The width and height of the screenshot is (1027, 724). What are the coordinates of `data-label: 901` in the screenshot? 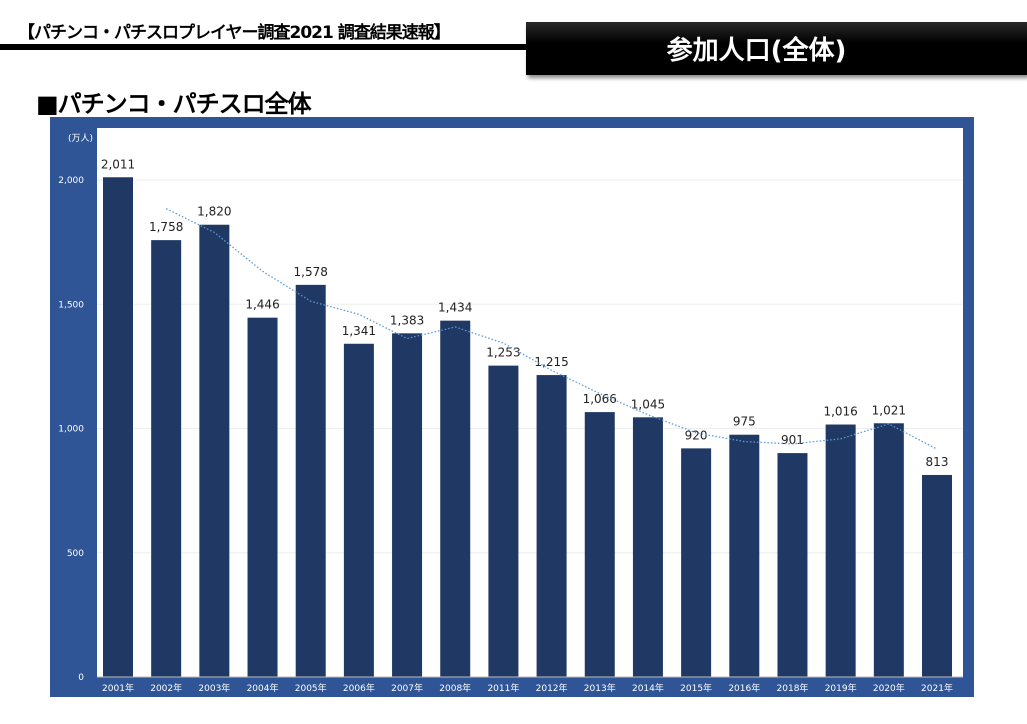 It's located at (792, 440).